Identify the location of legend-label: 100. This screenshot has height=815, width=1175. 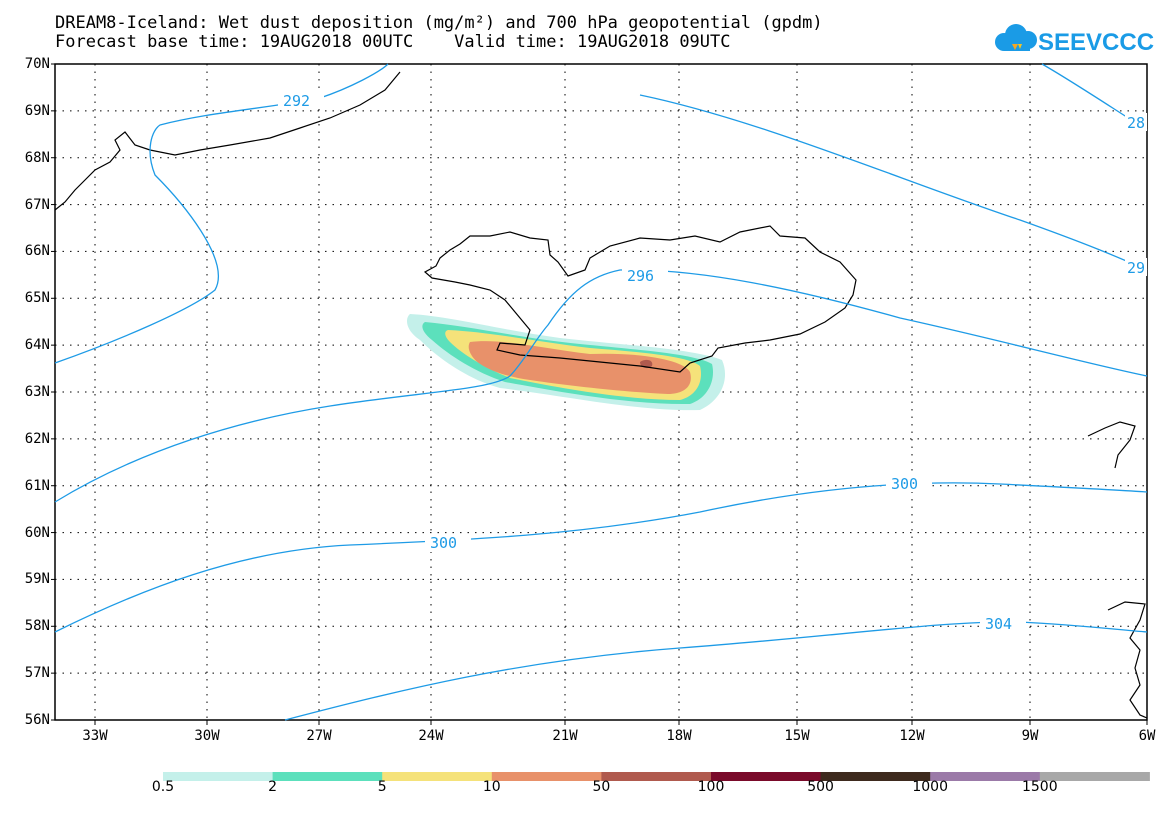
(711, 787).